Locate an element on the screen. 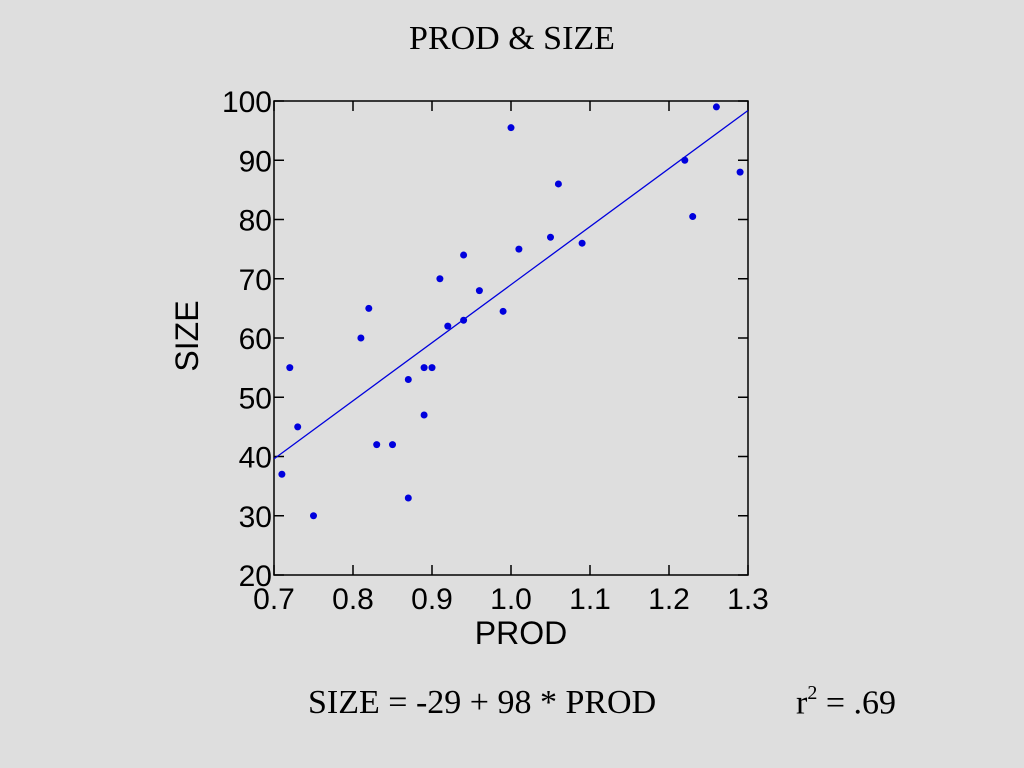 This screenshot has width=1024, height=768. r-squared: r2 = .69 is located at coordinates (846, 702).